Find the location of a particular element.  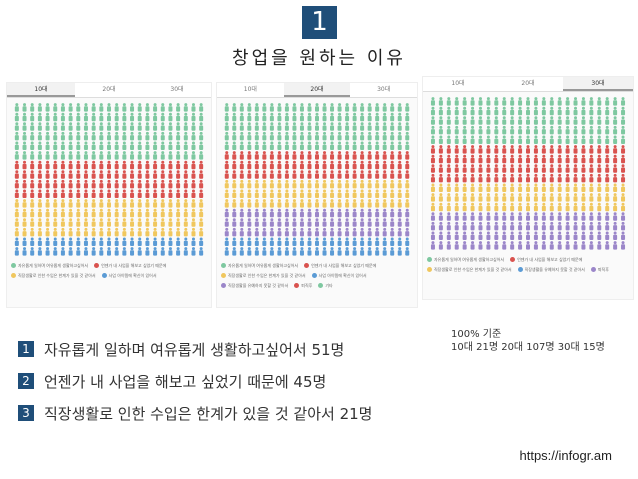

people-icon-grid is located at coordinates (109, 179).